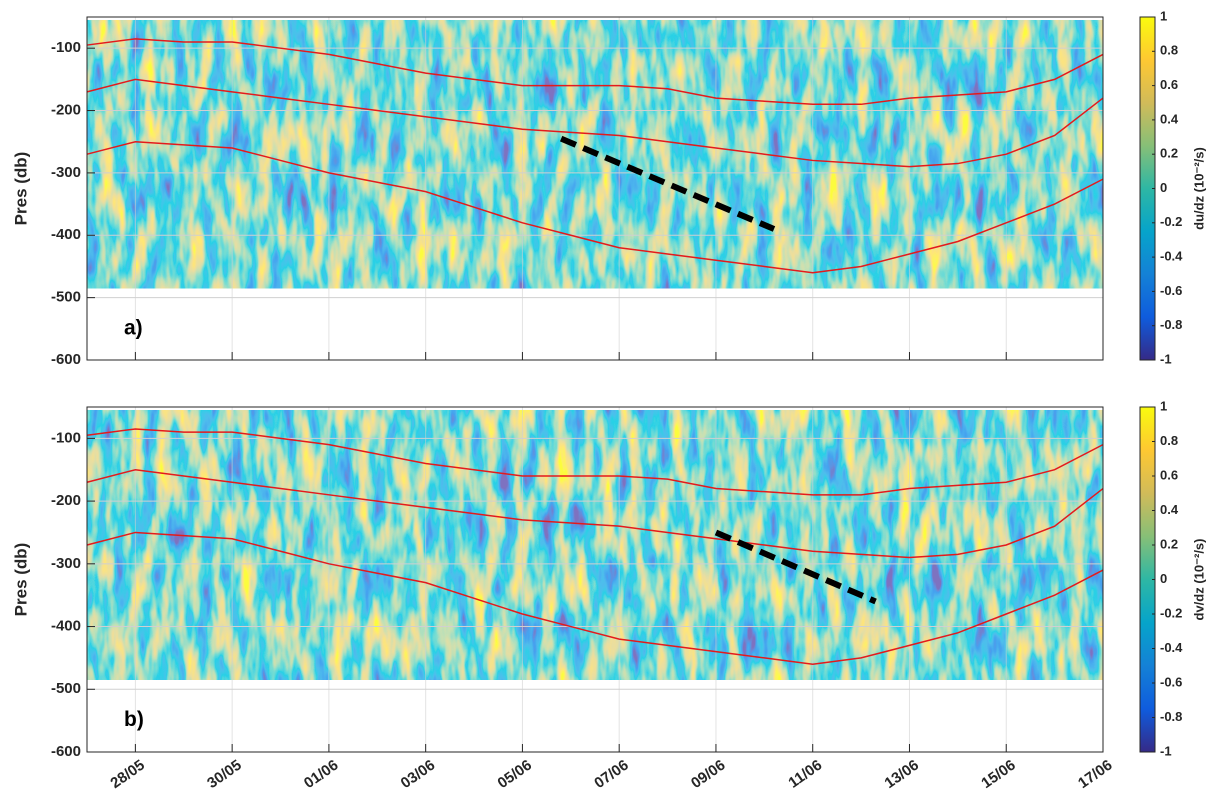 This screenshot has height=812, width=1217. Describe the element at coordinates (418, 774) in the screenshot. I see `x-tick-label: 03/06` at that location.